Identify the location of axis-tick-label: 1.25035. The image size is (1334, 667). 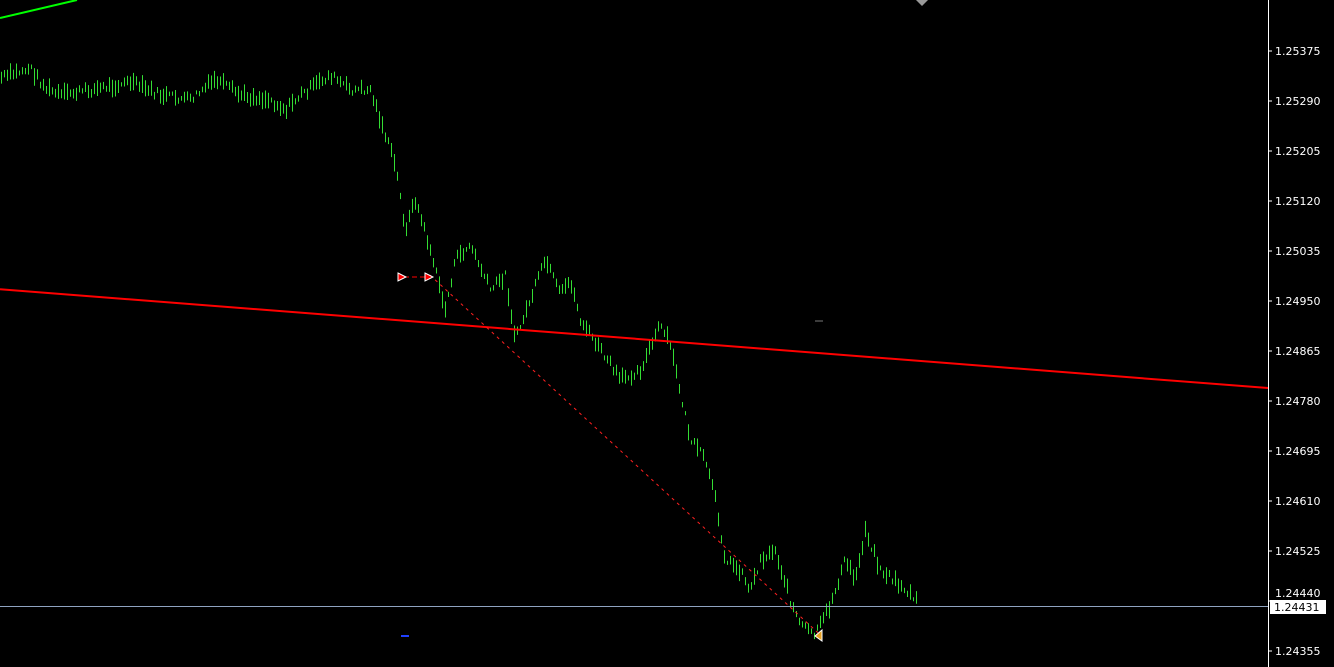
(1298, 251).